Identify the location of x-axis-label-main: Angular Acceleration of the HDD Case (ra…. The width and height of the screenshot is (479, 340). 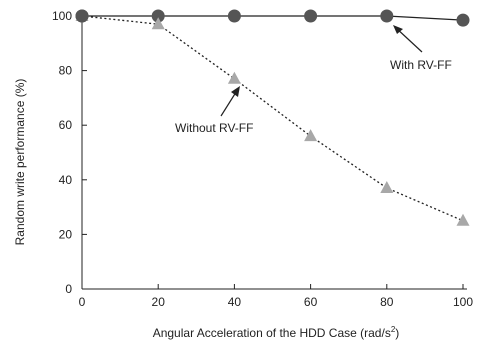
(272, 333).